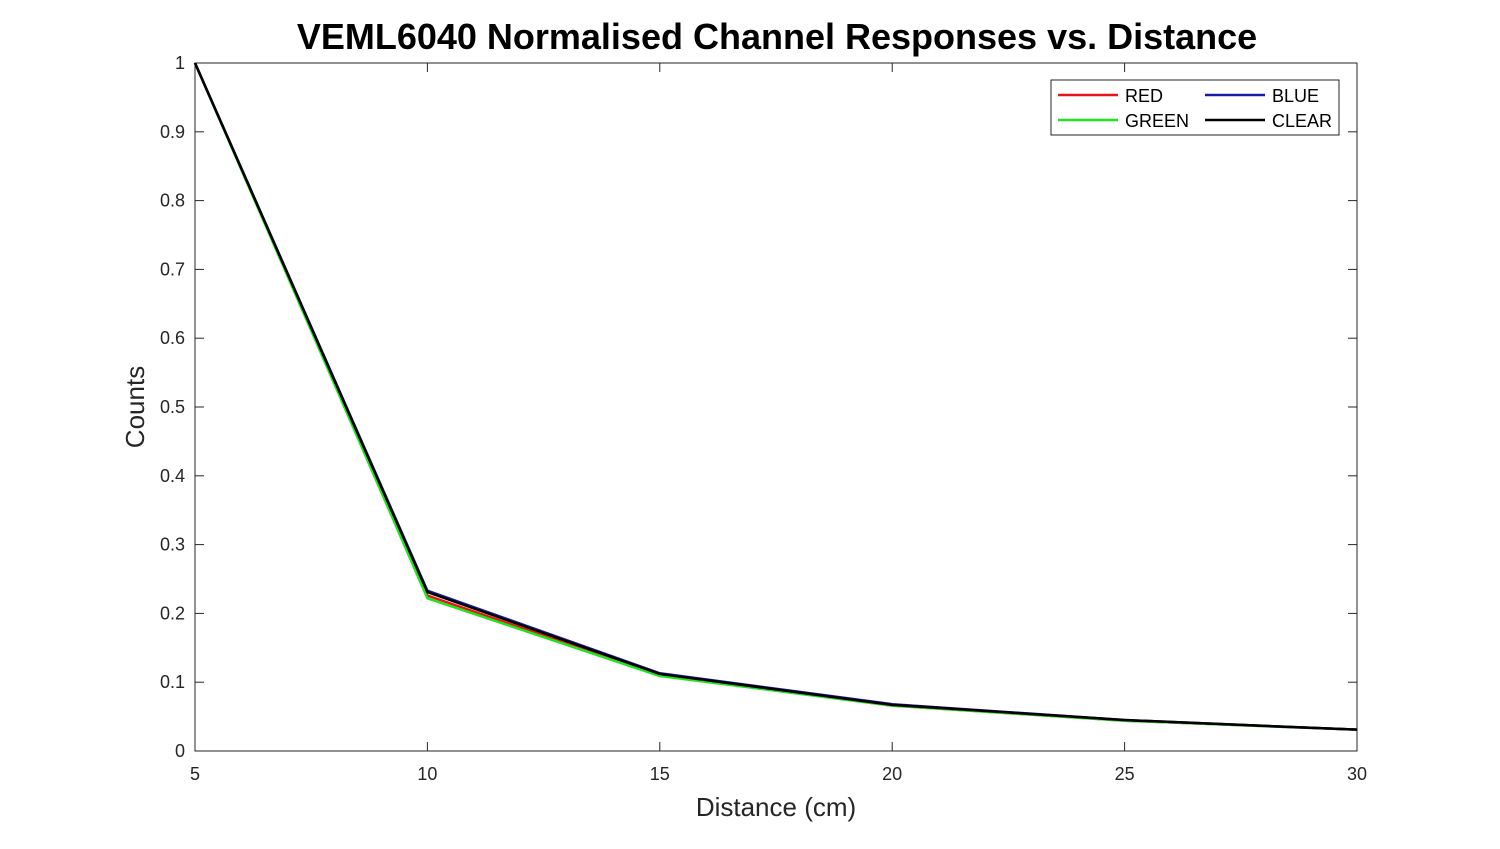  Describe the element at coordinates (427, 774) in the screenshot. I see `x-tick-label: 10` at that location.